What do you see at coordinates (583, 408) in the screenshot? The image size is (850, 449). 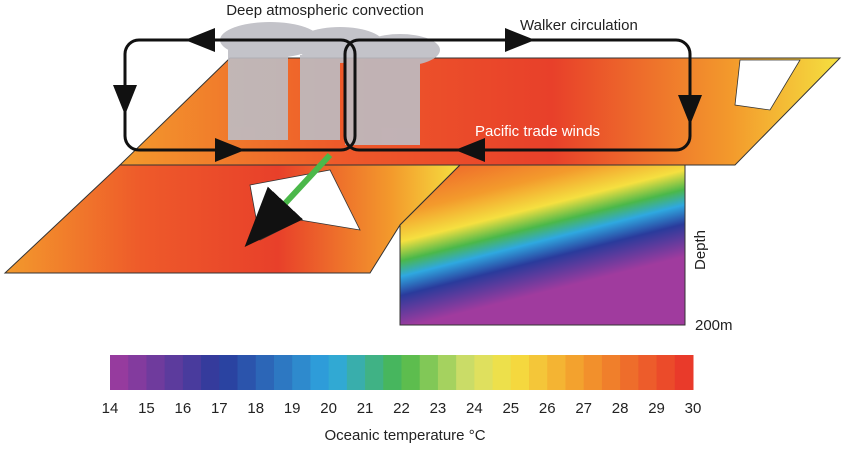 I see `colorbar-tick-label: 27` at bounding box center [583, 408].